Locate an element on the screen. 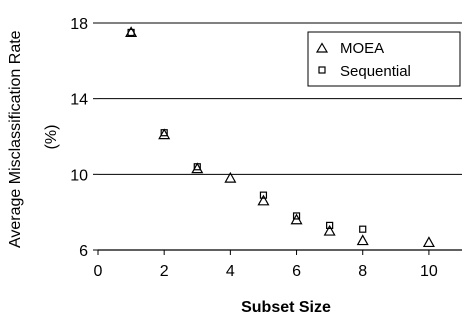  y-axis-title: Average Misclassification Rate (%) is located at coordinates (33, 137).